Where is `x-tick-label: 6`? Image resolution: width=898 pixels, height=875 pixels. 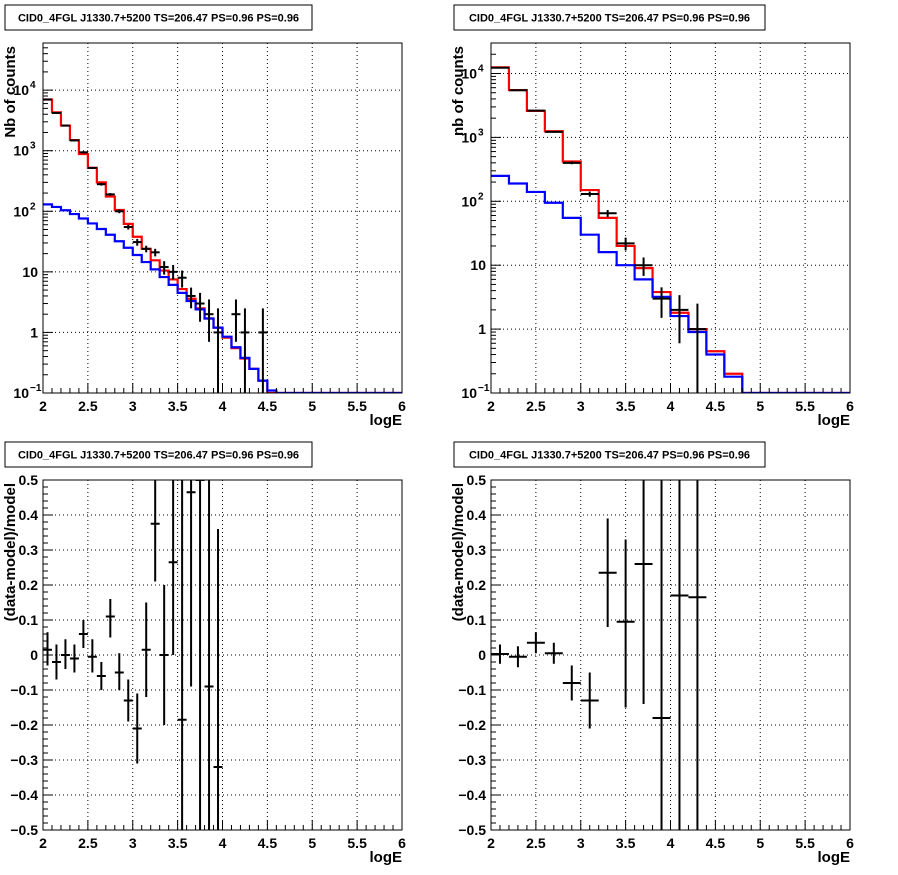
x-tick-label: 6 is located at coordinates (402, 406).